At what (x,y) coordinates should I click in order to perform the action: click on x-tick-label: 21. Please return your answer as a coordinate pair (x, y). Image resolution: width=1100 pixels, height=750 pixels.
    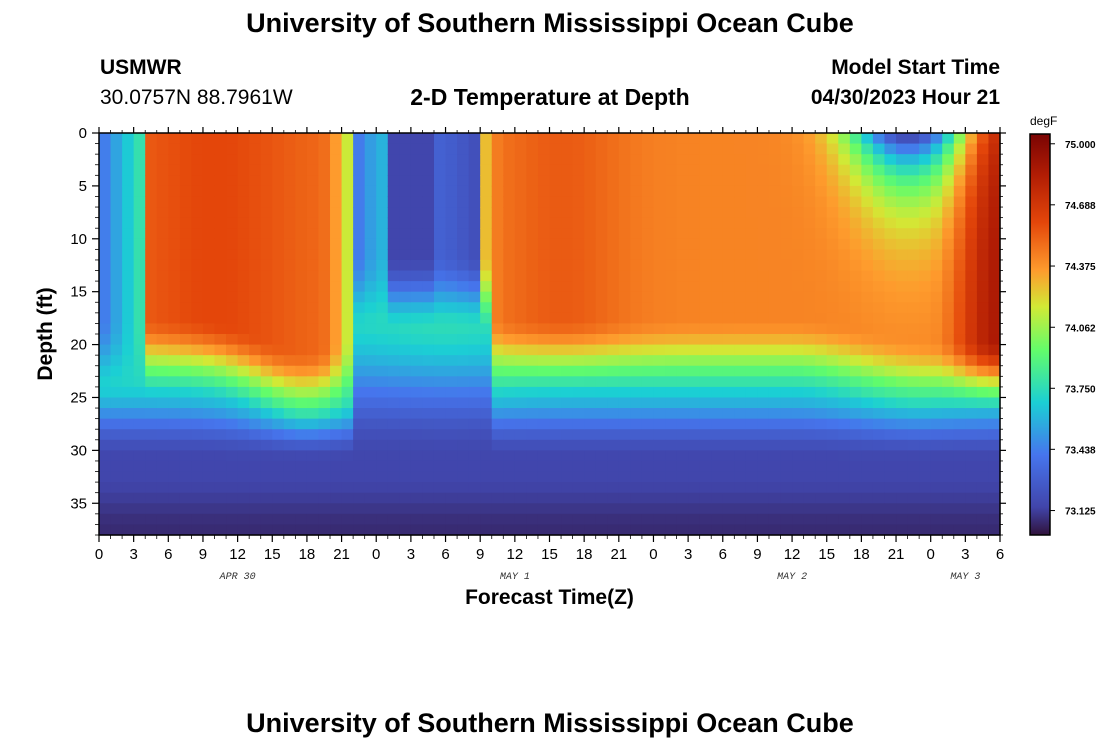
    Looking at the image, I should click on (618, 554).